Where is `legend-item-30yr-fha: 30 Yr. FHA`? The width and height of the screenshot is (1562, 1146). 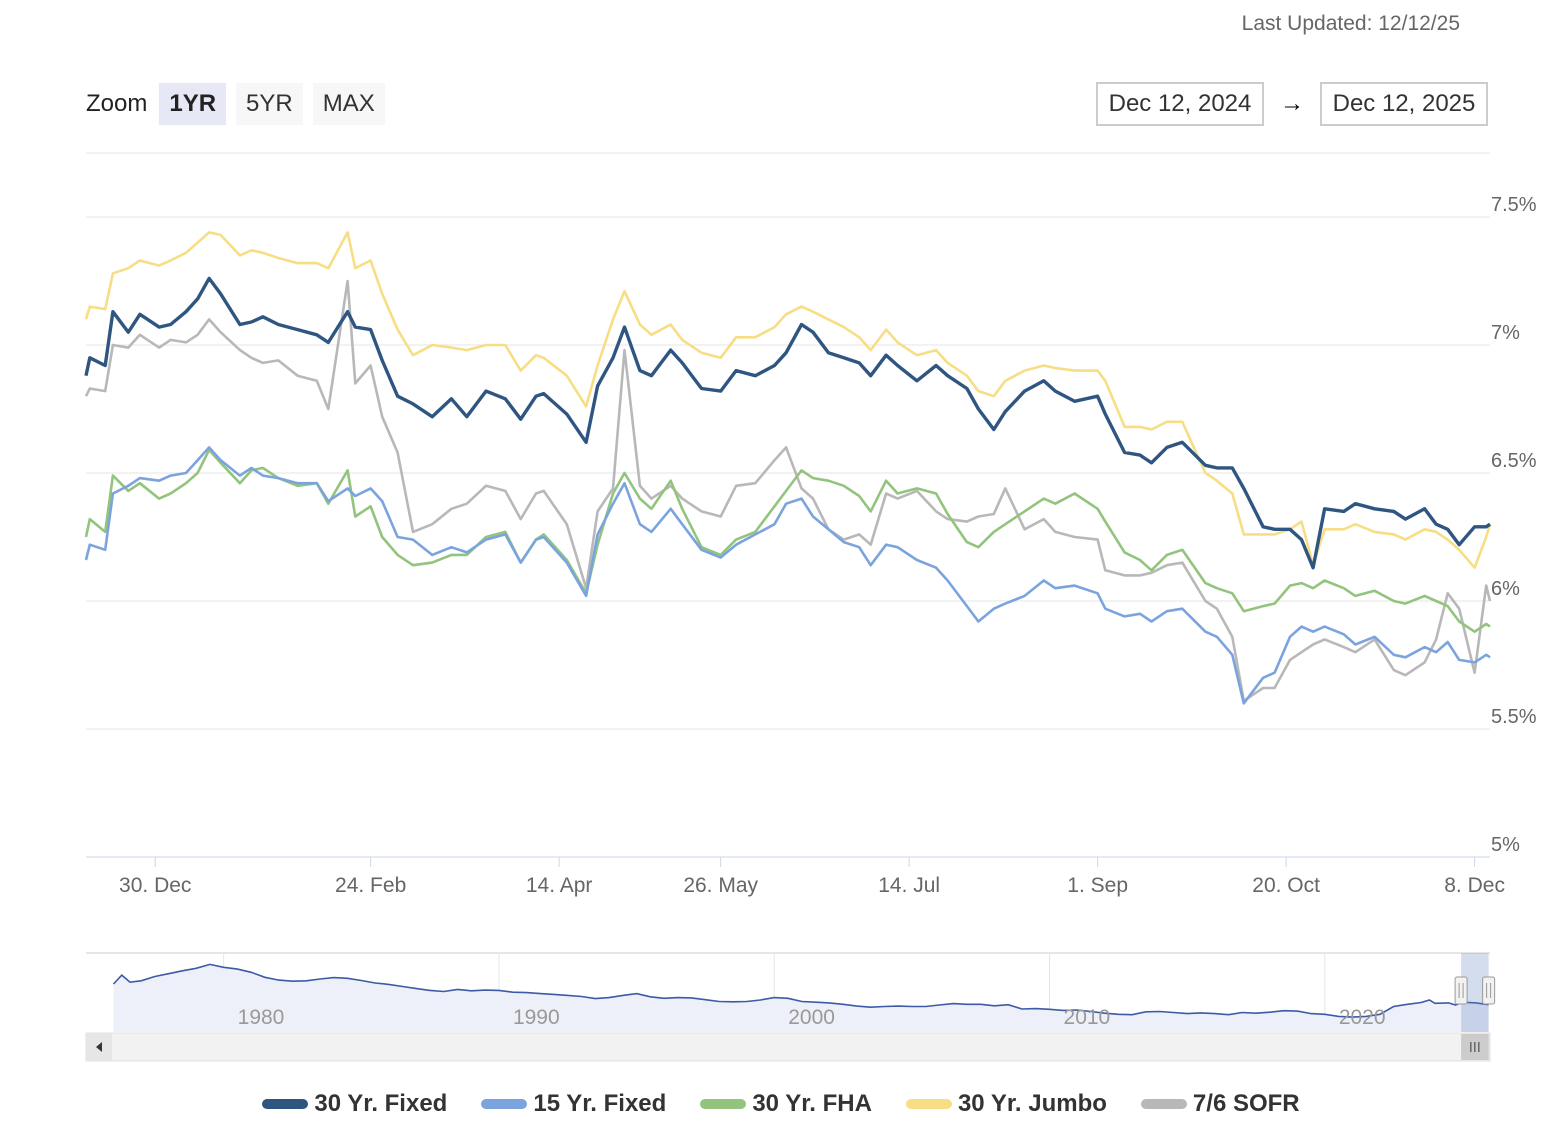 legend-item-30yr-fha: 30 Yr. FHA is located at coordinates (786, 1104).